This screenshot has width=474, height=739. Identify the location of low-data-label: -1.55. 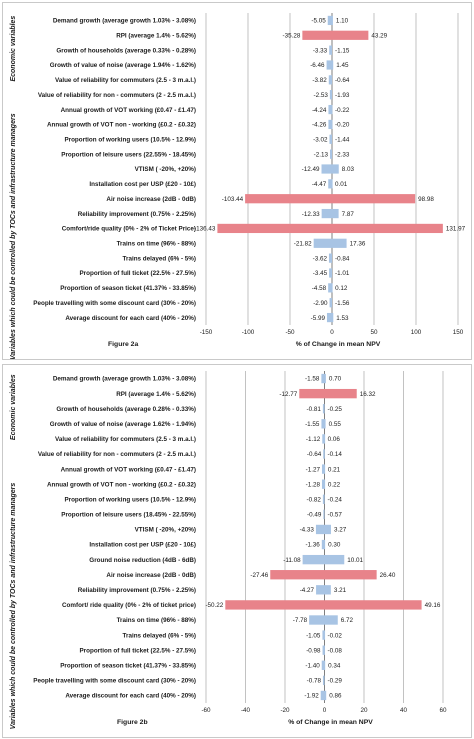
(312, 424).